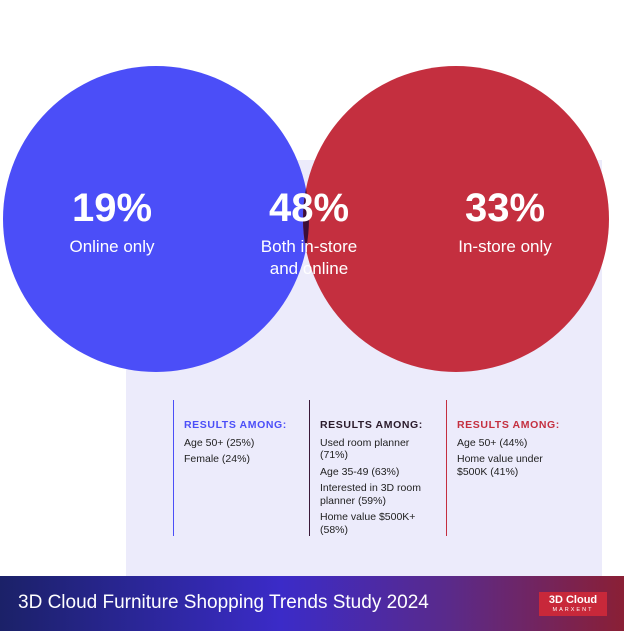  I want to click on logo-wordmark: 3D Cloud, so click(573, 600).